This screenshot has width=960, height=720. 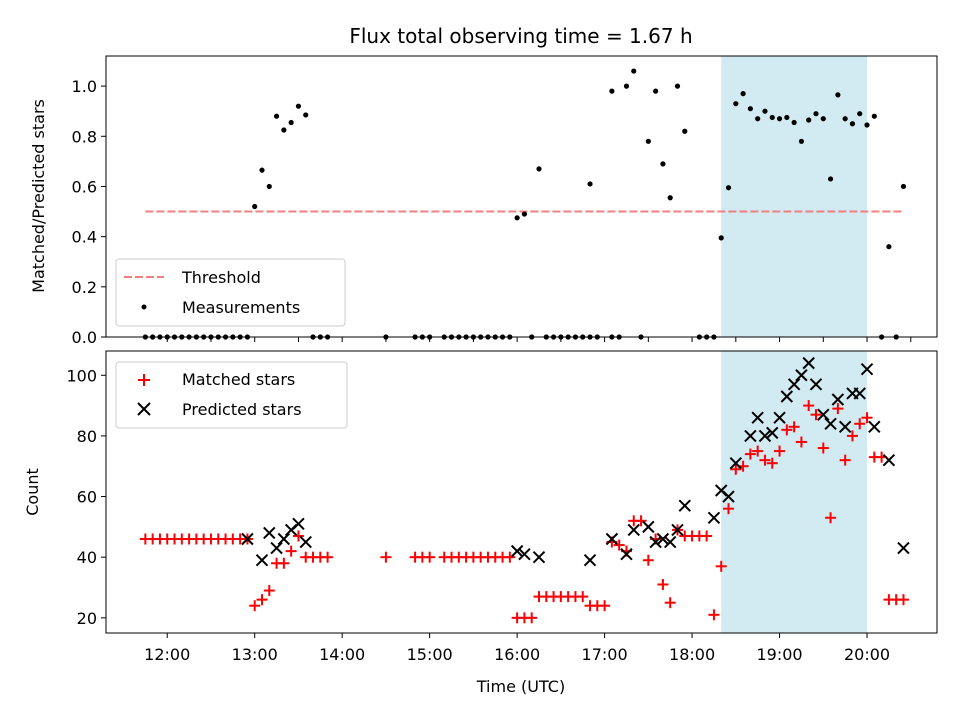 I want to click on bottom-y-axis-label: Count, so click(x=32, y=492).